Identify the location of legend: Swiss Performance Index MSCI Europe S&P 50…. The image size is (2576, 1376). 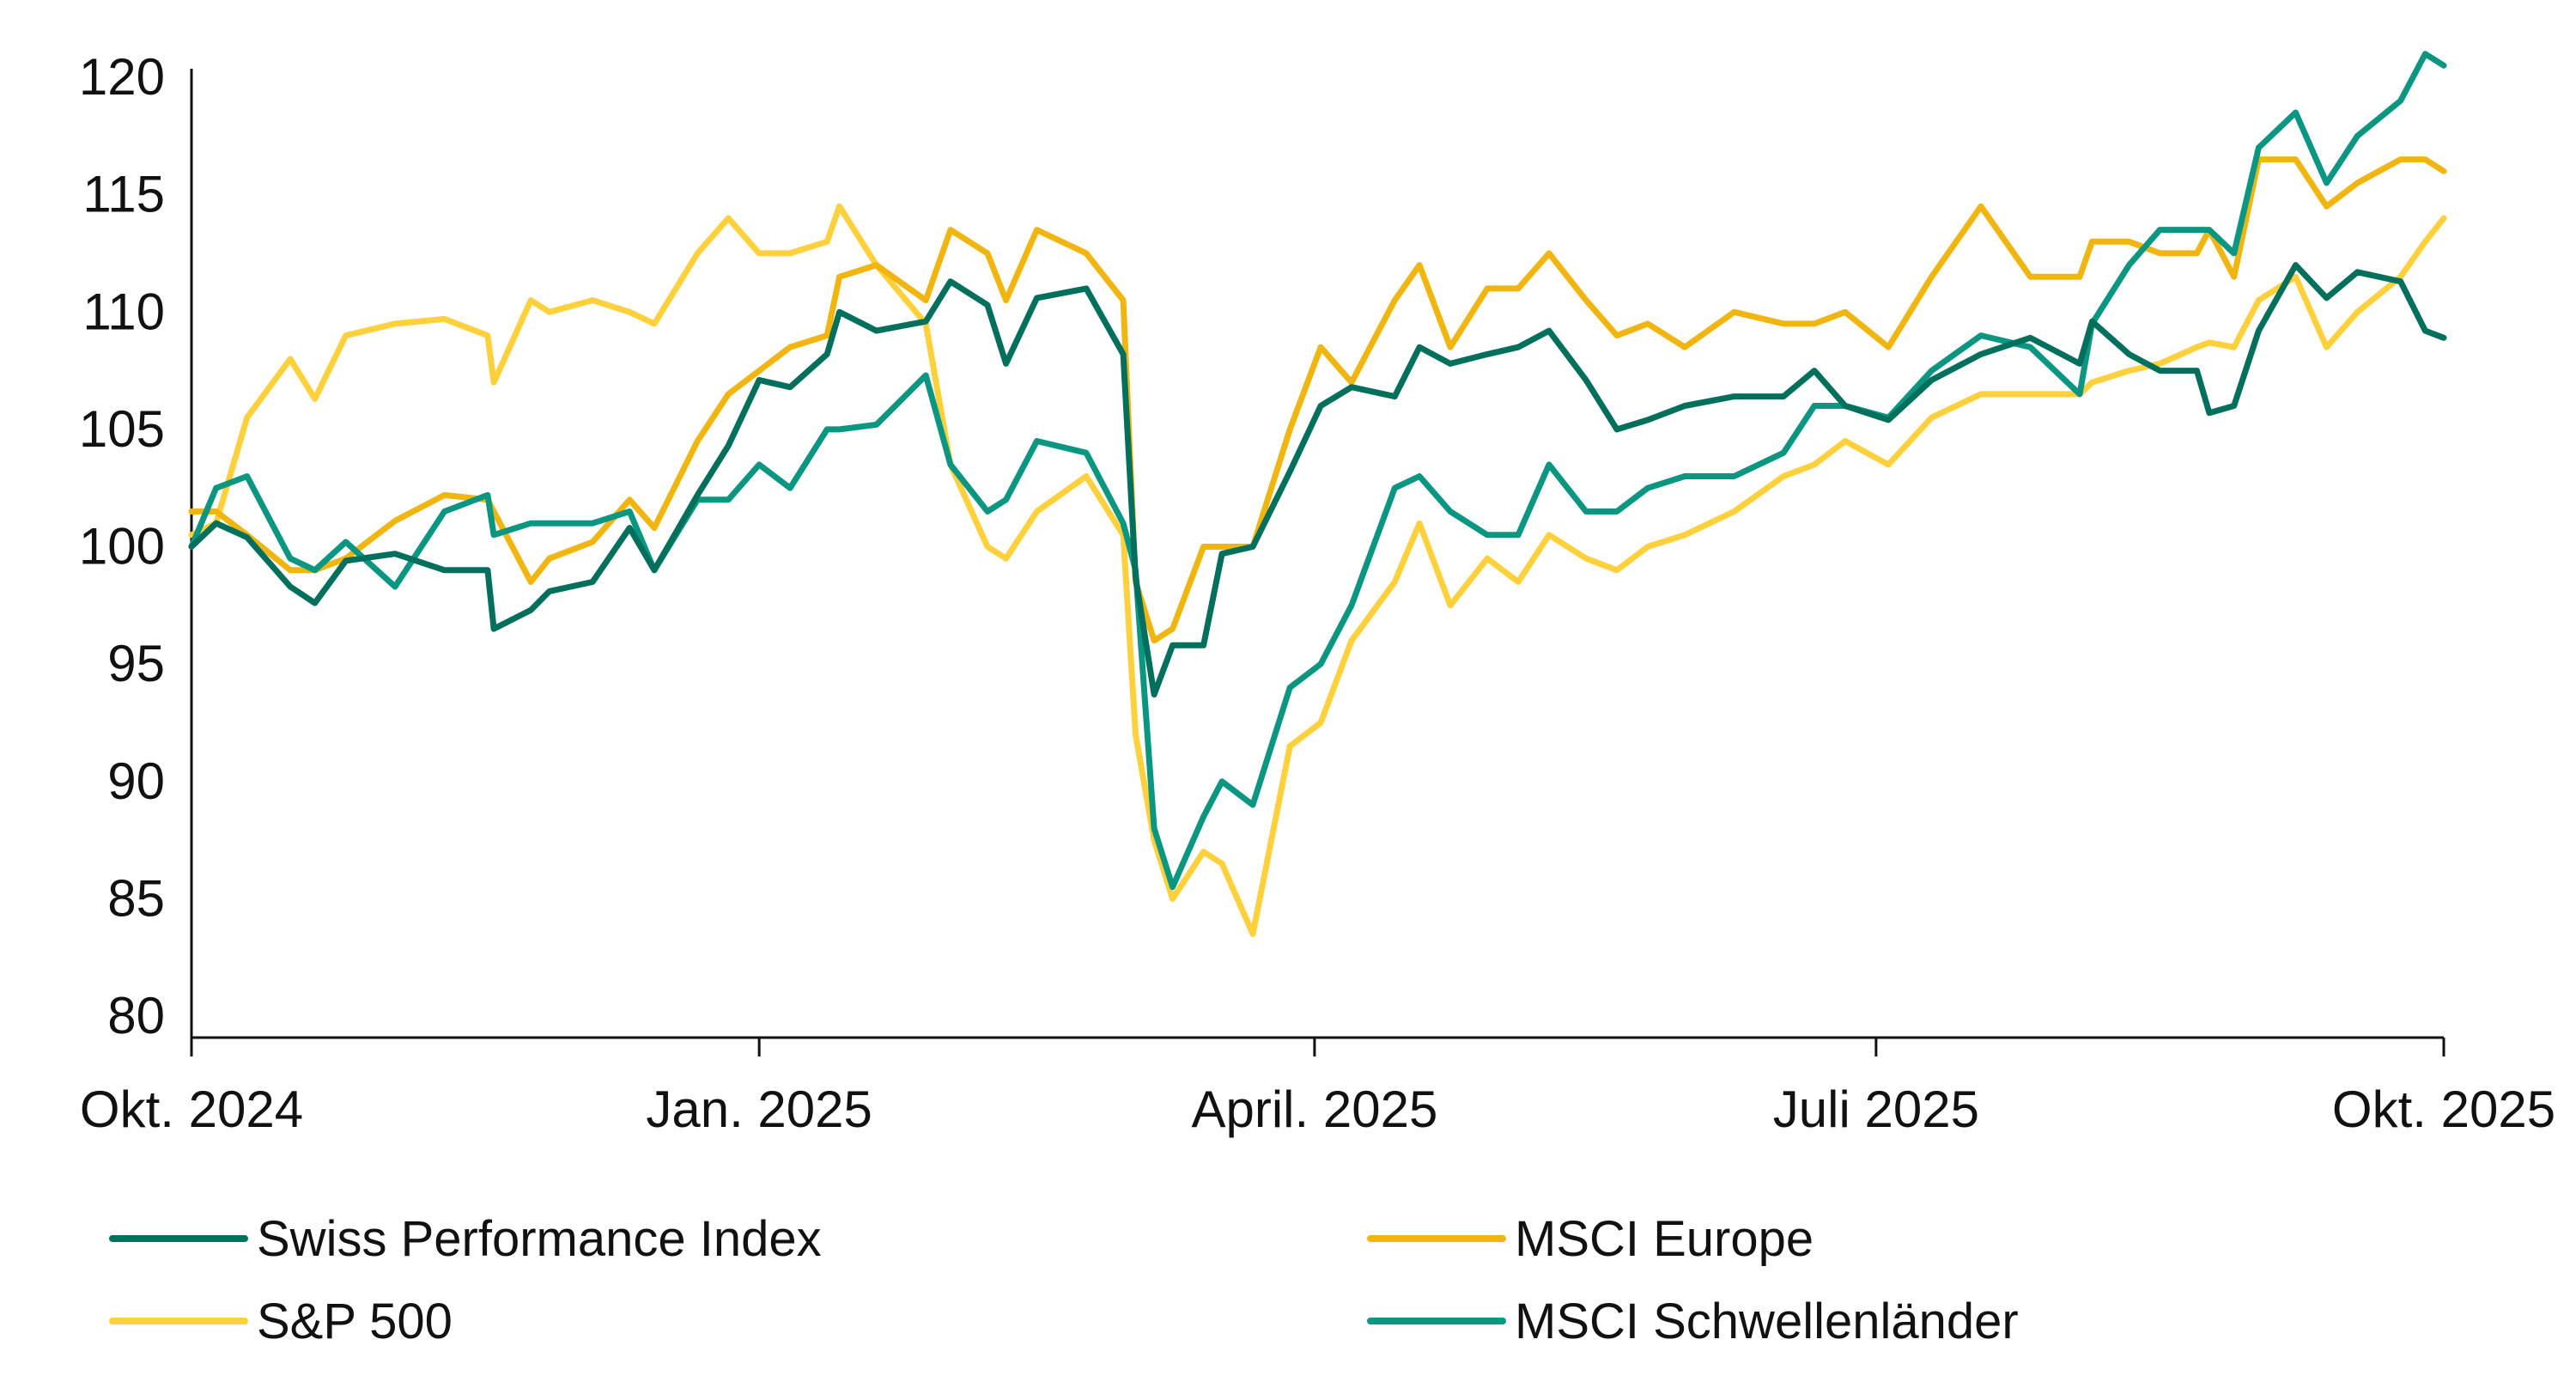
(1064, 1280).